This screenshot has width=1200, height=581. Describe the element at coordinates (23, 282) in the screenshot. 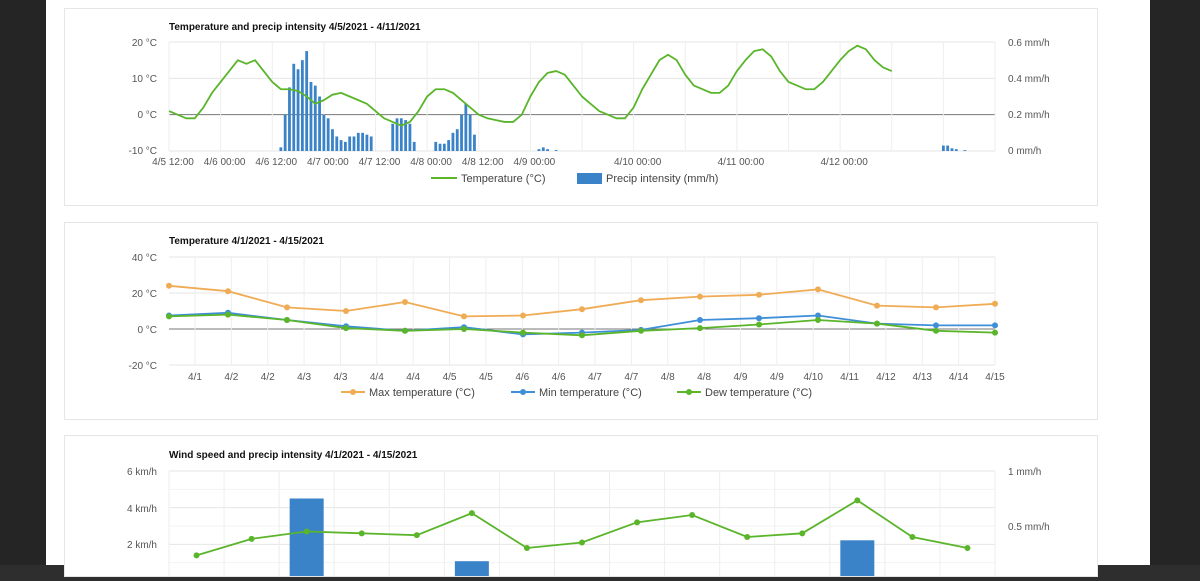

I see `window-frame-left` at that location.